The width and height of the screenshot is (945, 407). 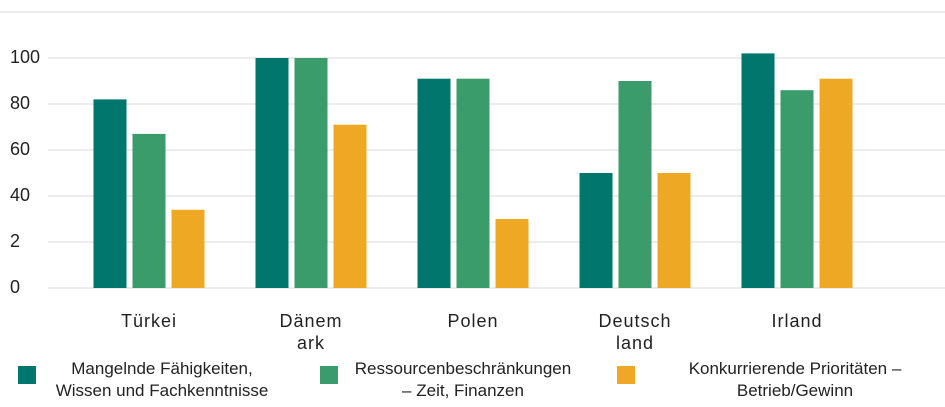 What do you see at coordinates (311, 332) in the screenshot?
I see `x-tick-label: Dänemark` at bounding box center [311, 332].